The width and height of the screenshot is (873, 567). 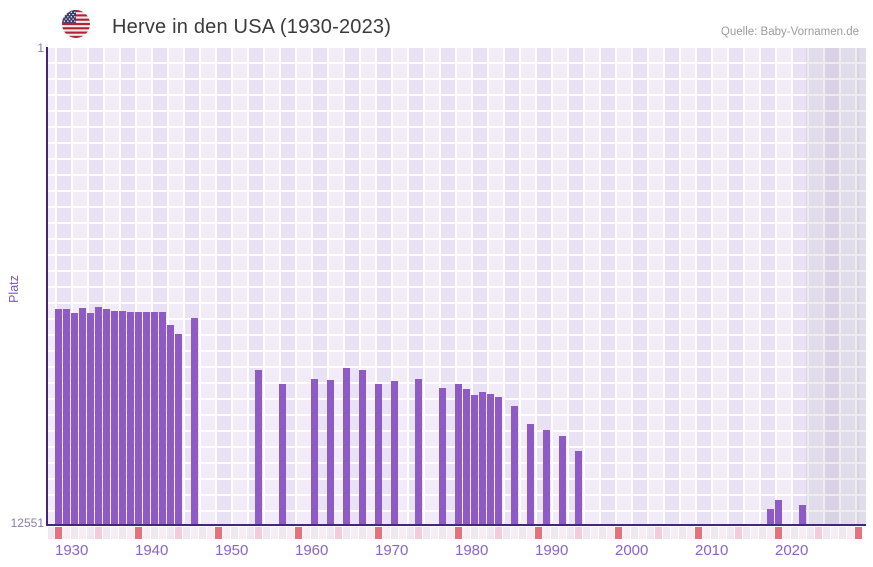 What do you see at coordinates (682, 533) in the screenshot?
I see `strip-cell-2008` at bounding box center [682, 533].